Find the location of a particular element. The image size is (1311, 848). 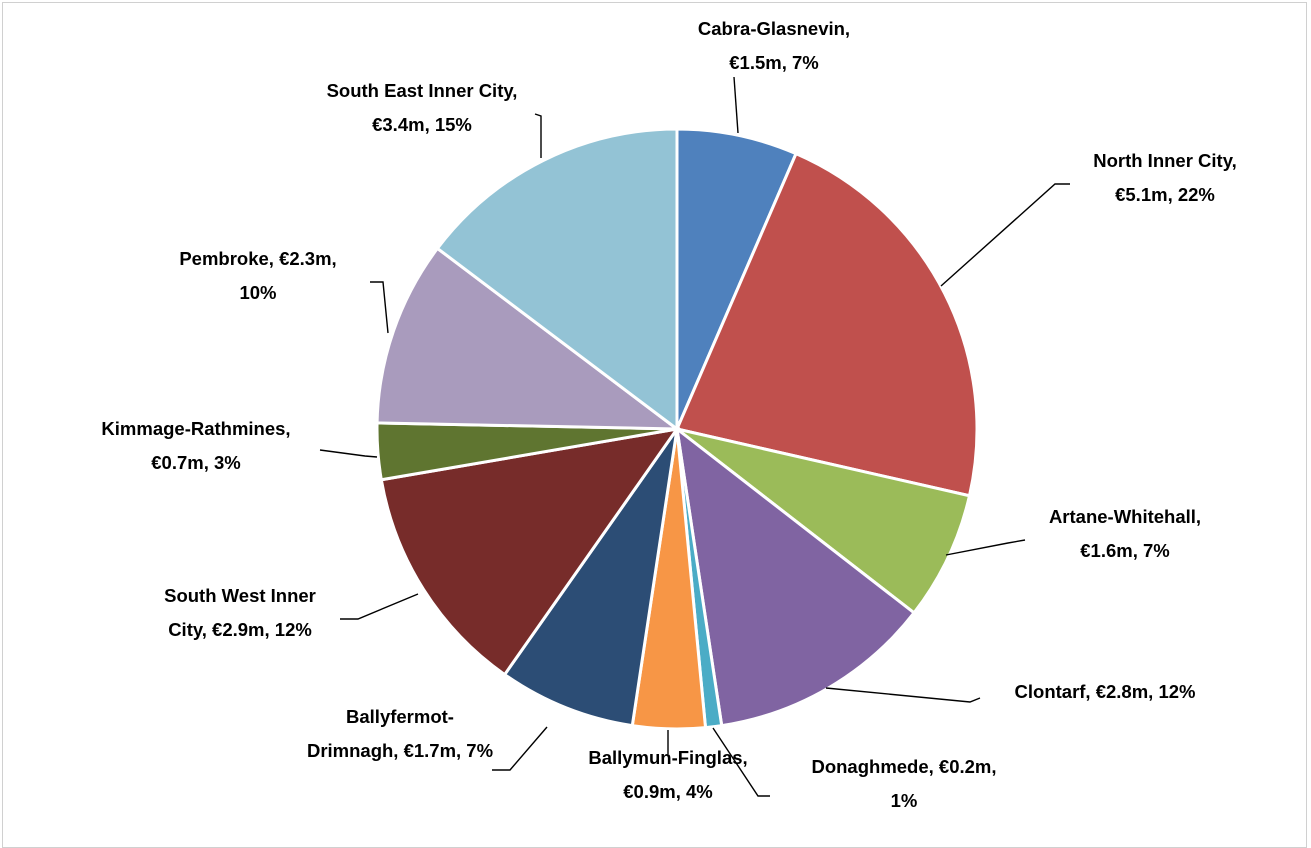

pie-slice-south-east-inner-city is located at coordinates (557, 280).